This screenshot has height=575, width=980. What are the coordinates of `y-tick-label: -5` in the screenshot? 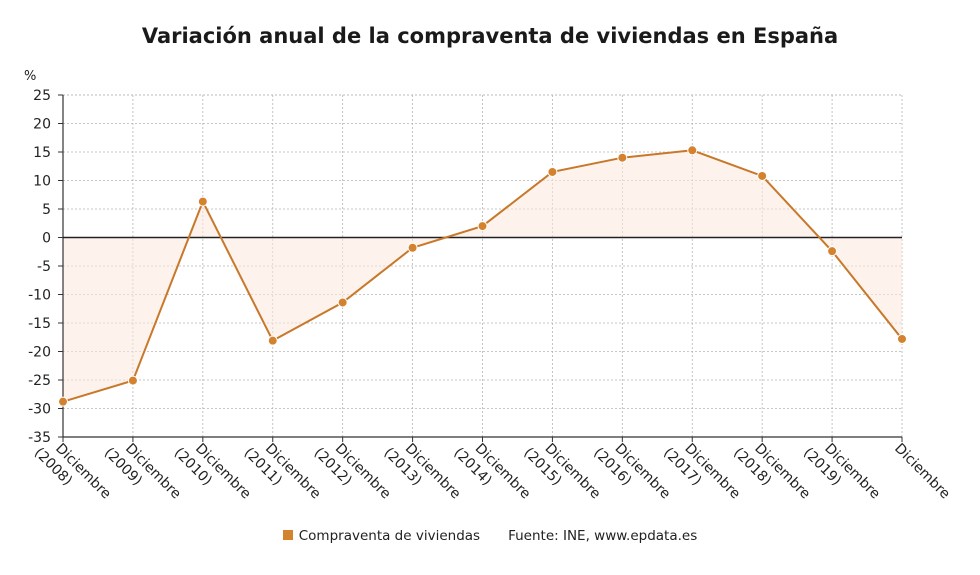 It's located at (44, 267).